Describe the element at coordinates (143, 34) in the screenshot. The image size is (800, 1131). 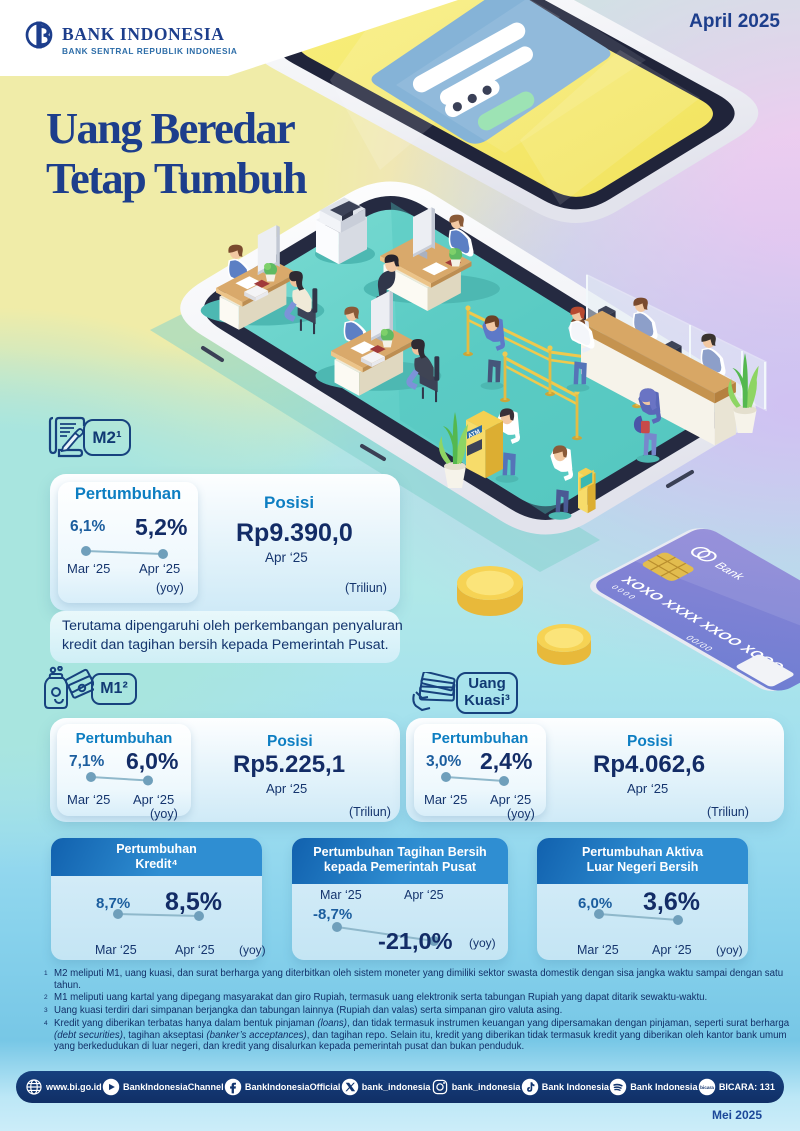
I see `svg-text: BANK INDONESIA` at that location.